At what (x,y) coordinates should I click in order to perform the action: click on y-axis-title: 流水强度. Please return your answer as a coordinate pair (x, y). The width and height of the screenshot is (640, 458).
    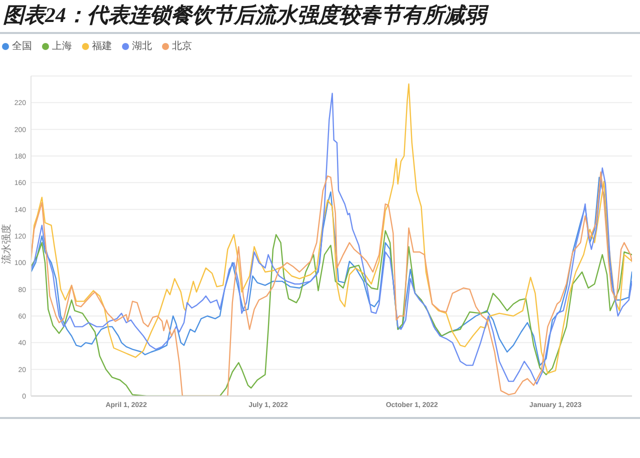
    Looking at the image, I should click on (7, 244).